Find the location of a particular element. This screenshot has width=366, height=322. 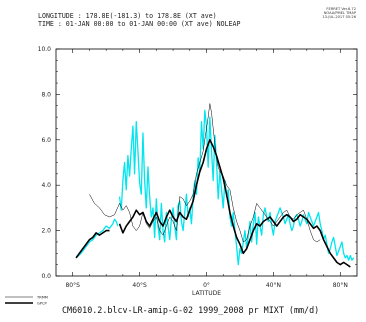

x-axis-label: LATITUDE is located at coordinates (206, 293).